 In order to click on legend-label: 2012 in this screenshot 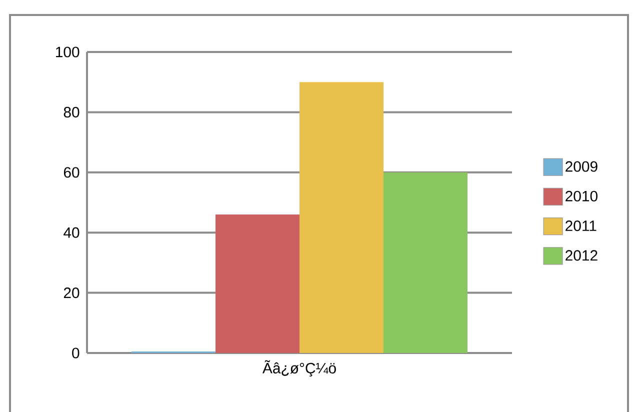, I will do `click(582, 255)`.